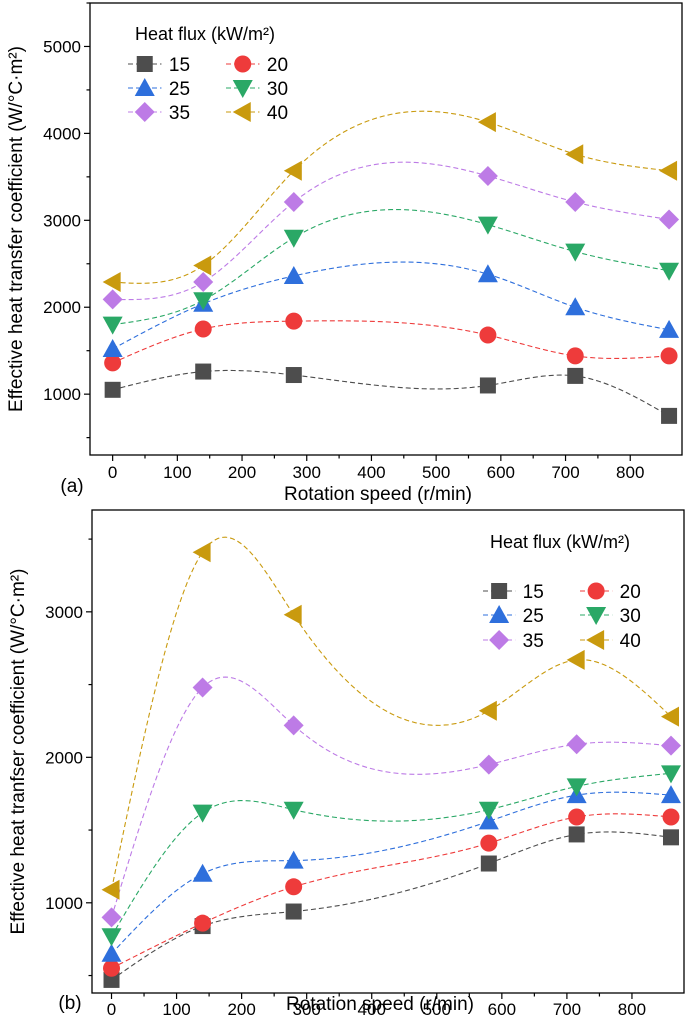  Describe the element at coordinates (632, 1008) in the screenshot. I see `x-tick-label: 800` at that location.